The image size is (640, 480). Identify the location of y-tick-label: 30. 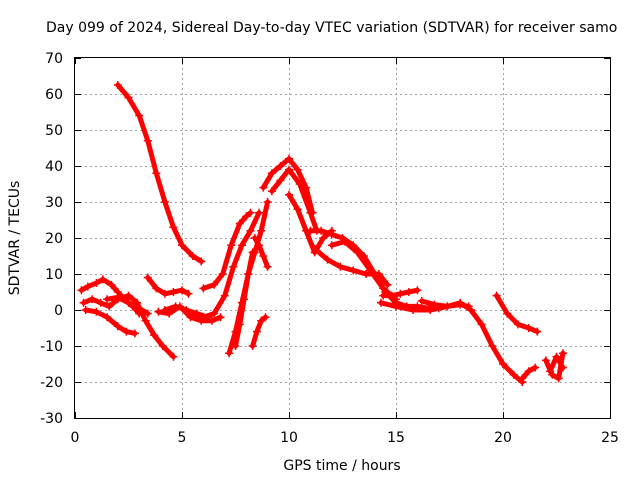
(54, 203).